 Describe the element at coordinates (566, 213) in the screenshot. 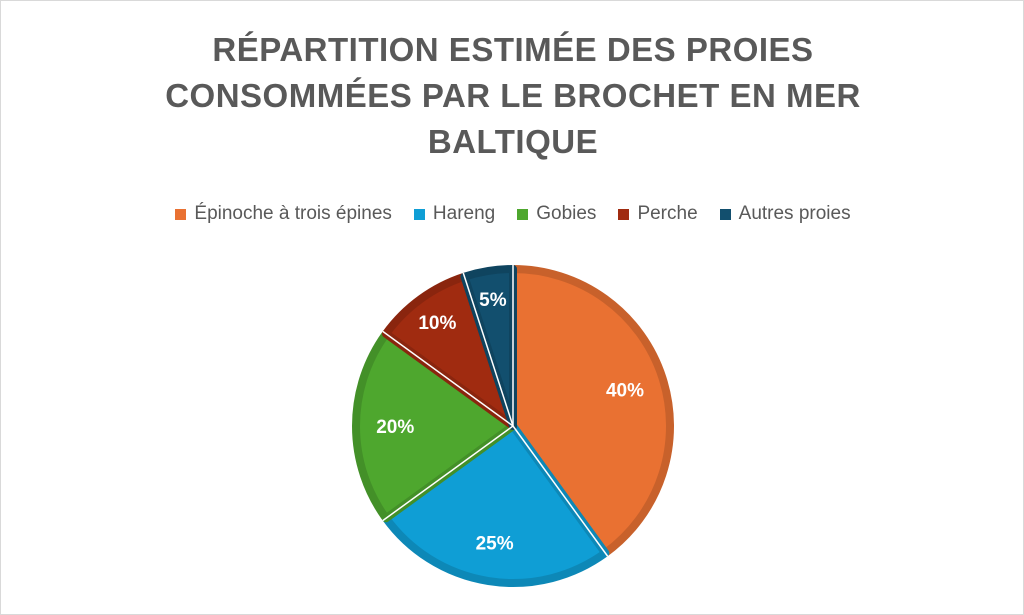

I see `legend-label: Gobies` at that location.